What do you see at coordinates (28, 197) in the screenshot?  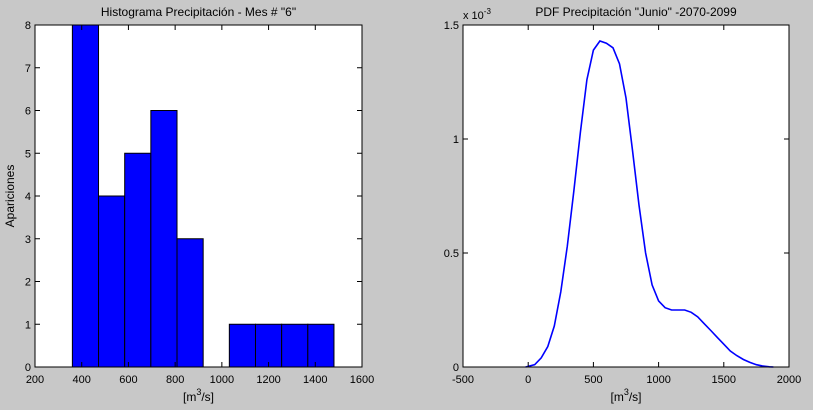 I see `y-tick-label: 4` at bounding box center [28, 197].